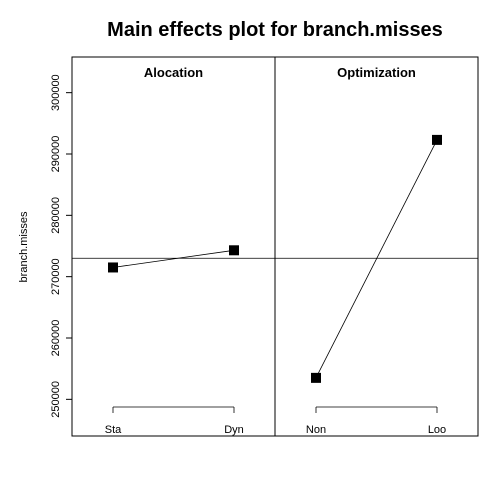 The height and width of the screenshot is (480, 480). What do you see at coordinates (56, 215) in the screenshot?
I see `y-tick-label: 280000` at bounding box center [56, 215].